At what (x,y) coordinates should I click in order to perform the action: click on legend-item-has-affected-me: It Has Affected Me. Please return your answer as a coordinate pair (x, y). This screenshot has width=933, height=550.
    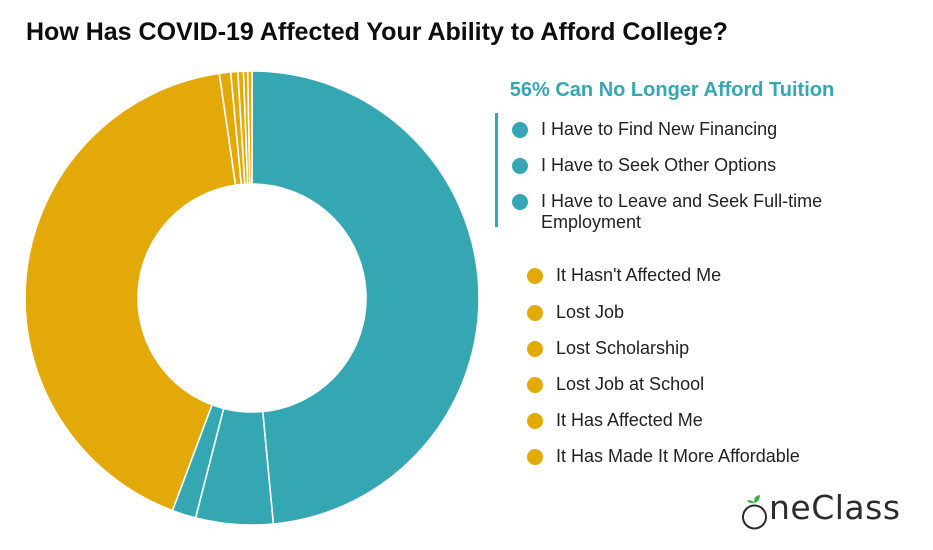
    Looking at the image, I should click on (711, 420).